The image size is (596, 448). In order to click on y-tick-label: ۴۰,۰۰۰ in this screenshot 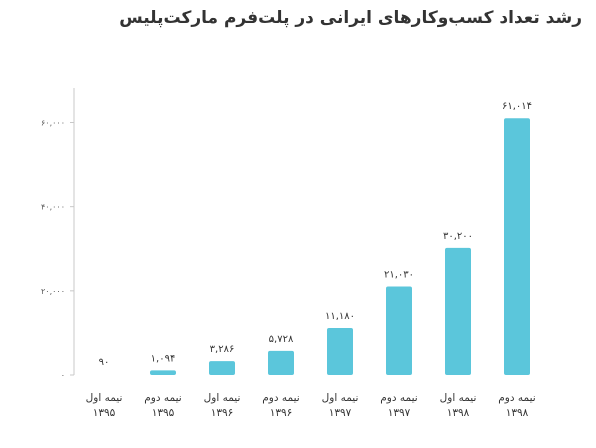, I will do `click(53, 207)`.